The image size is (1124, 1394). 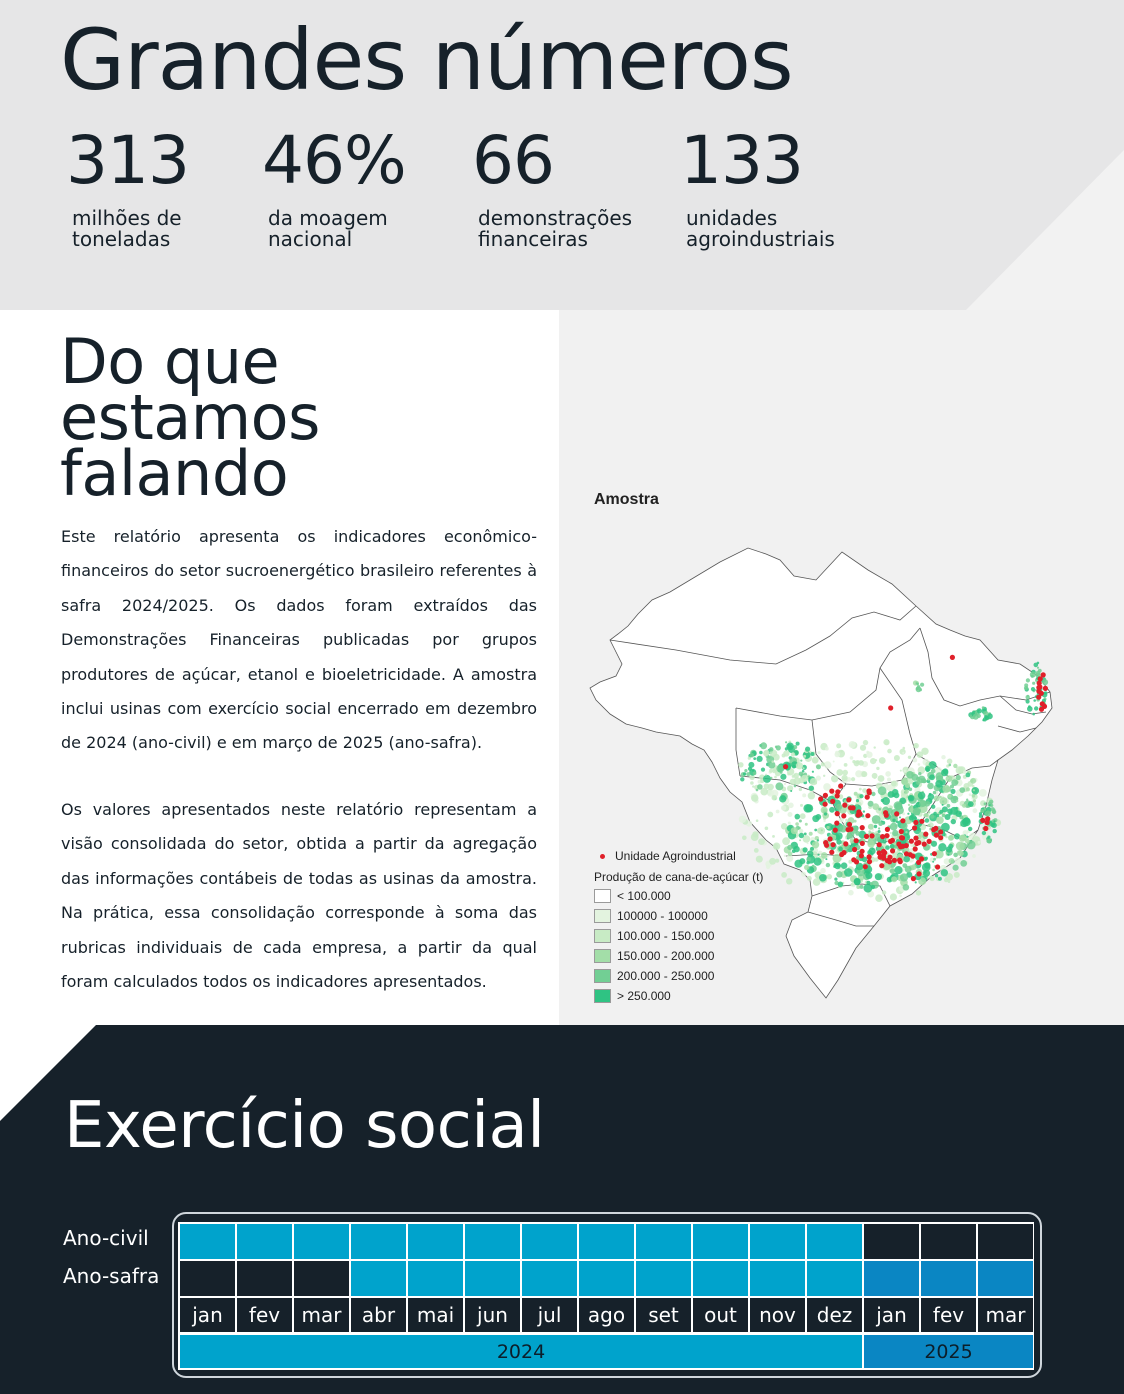 What do you see at coordinates (492, 1315) in the screenshot?
I see `month-label: jun` at bounding box center [492, 1315].